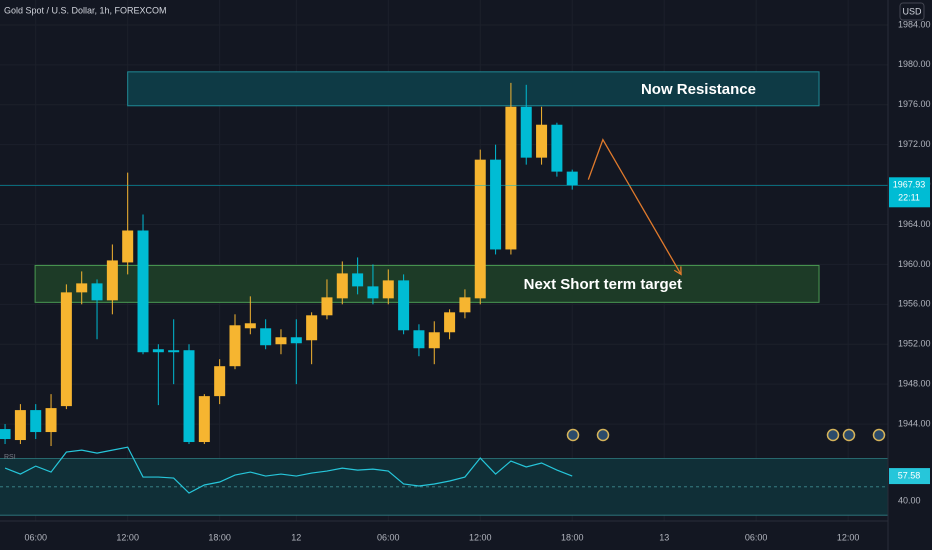 This screenshot has height=550, width=932. I want to click on y-tick-label: 1984.00, so click(914, 24).